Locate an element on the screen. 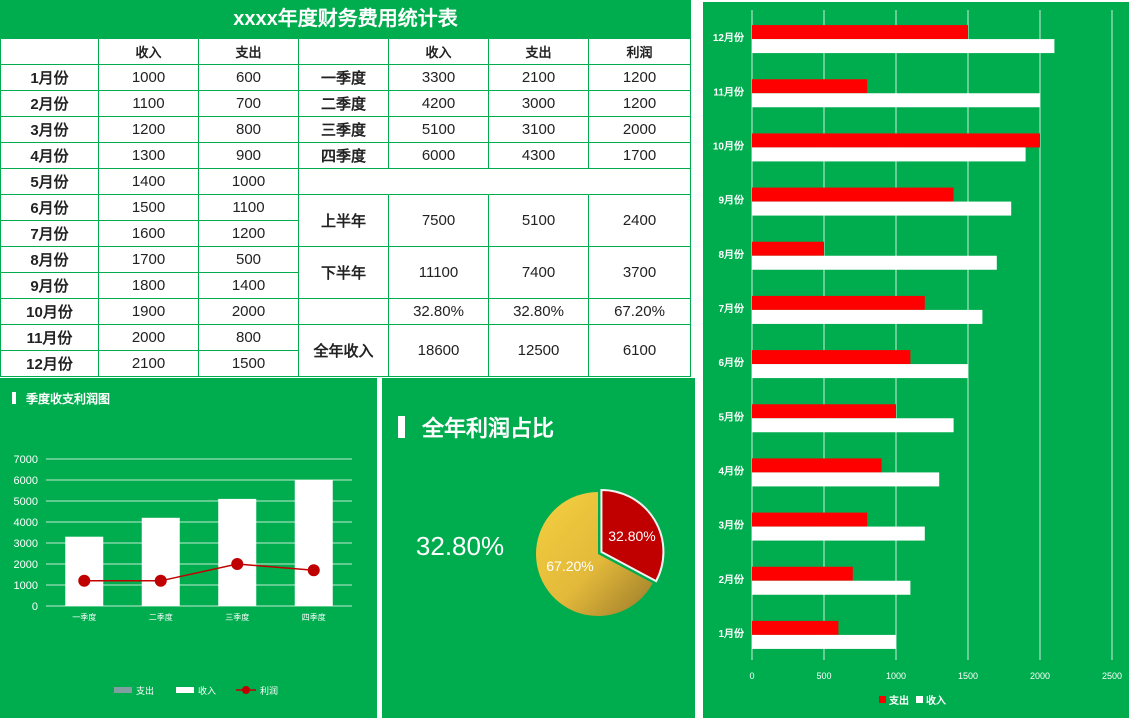 This screenshot has height=723, width=1131. month-label: 4月份 is located at coordinates (49, 155).